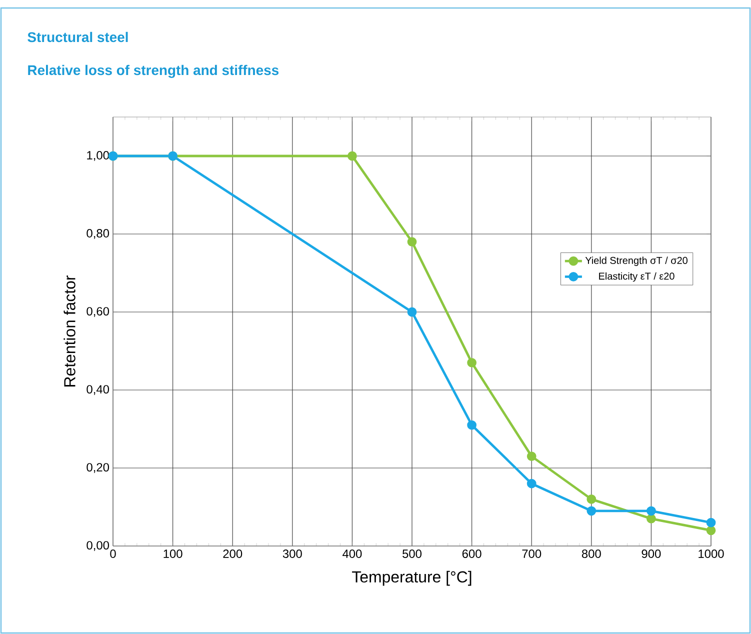 Image resolution: width=751 pixels, height=634 pixels. I want to click on legend-label: Elasticity εT / ε20, so click(636, 277).